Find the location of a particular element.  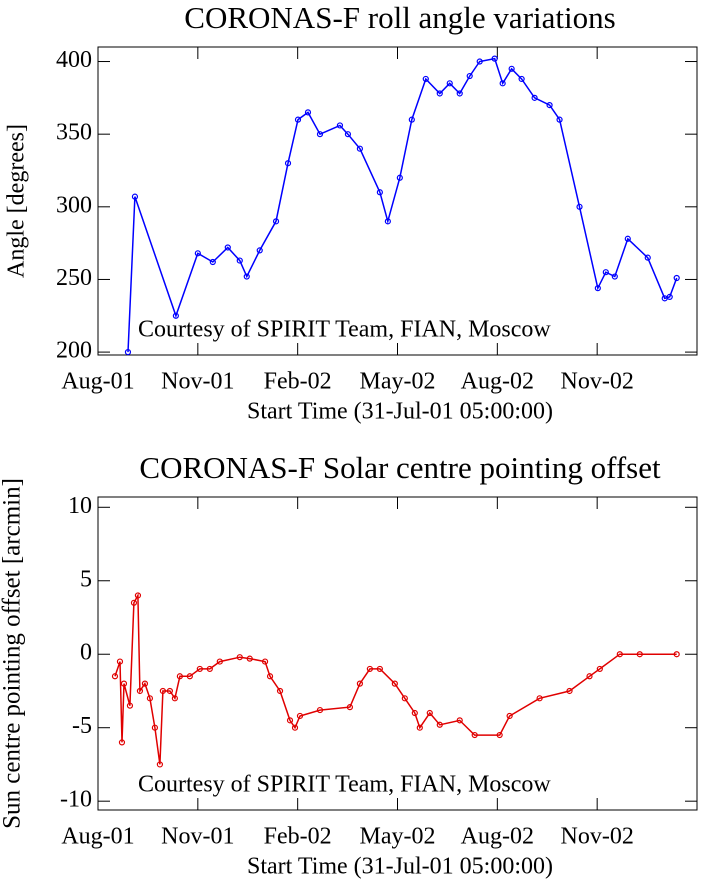

y-tick-label: 300 is located at coordinates (74, 205).